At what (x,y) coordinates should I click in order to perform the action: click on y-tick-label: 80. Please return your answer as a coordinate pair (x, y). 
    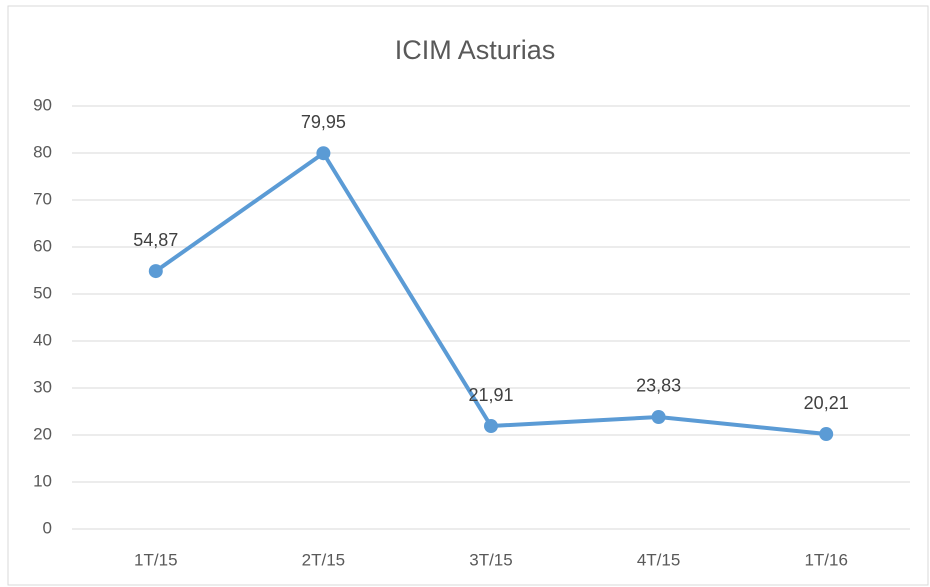
    Looking at the image, I should click on (42, 151).